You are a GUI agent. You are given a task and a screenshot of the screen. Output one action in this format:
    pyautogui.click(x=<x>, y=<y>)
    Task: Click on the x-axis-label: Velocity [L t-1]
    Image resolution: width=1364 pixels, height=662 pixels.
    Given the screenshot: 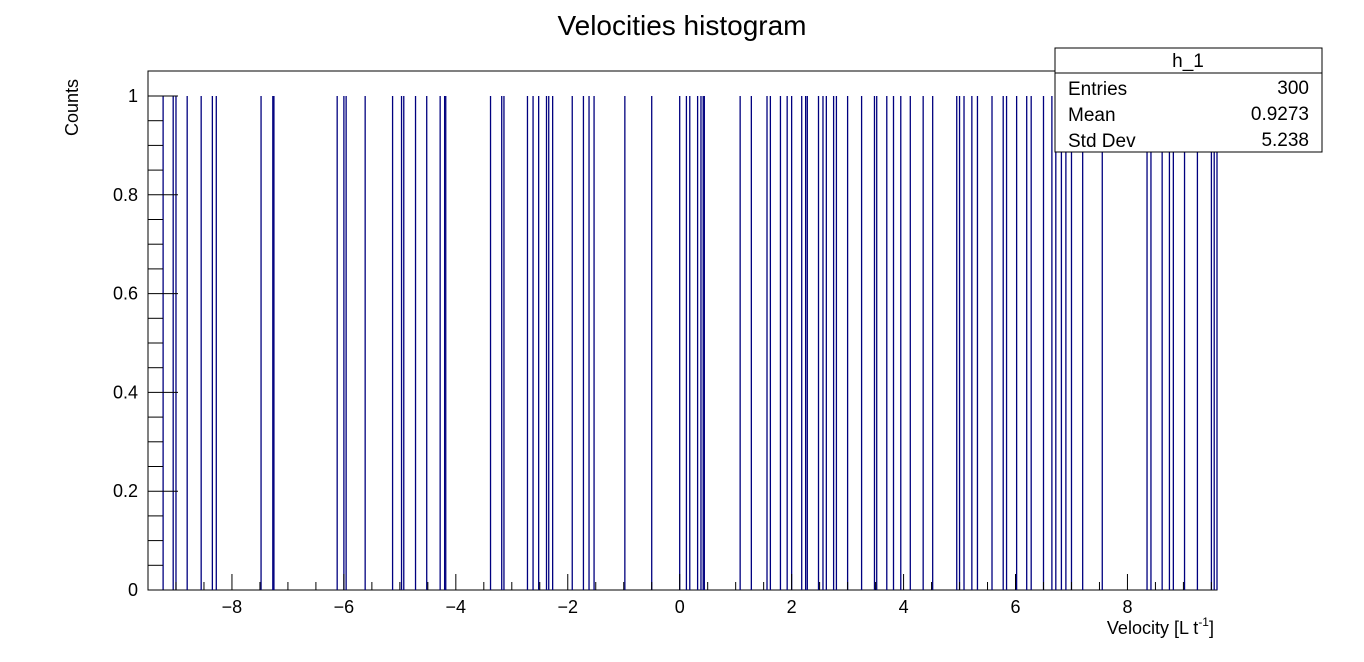 What is the action you would take?
    pyautogui.click(x=1160, y=626)
    